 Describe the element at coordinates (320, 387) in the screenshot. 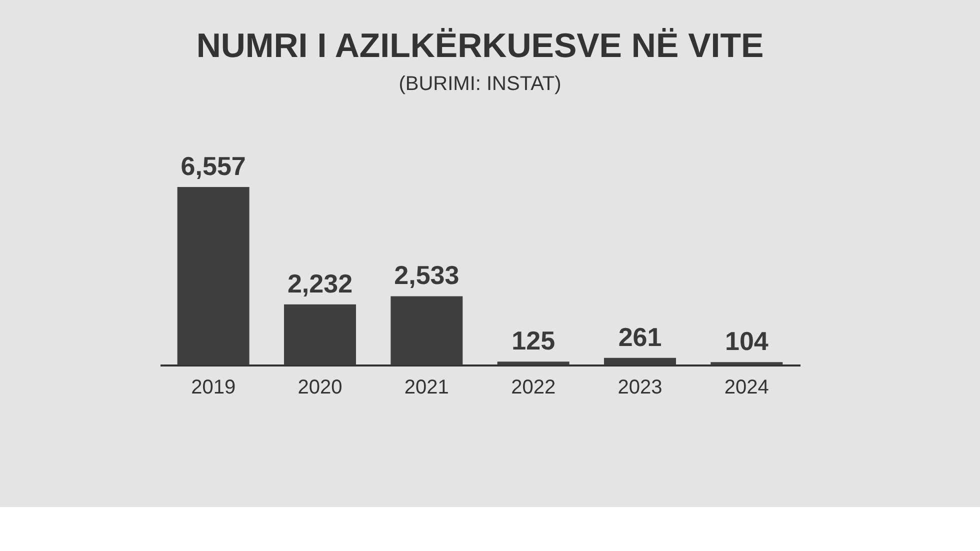

I see `x-tick-label: 2020` at that location.